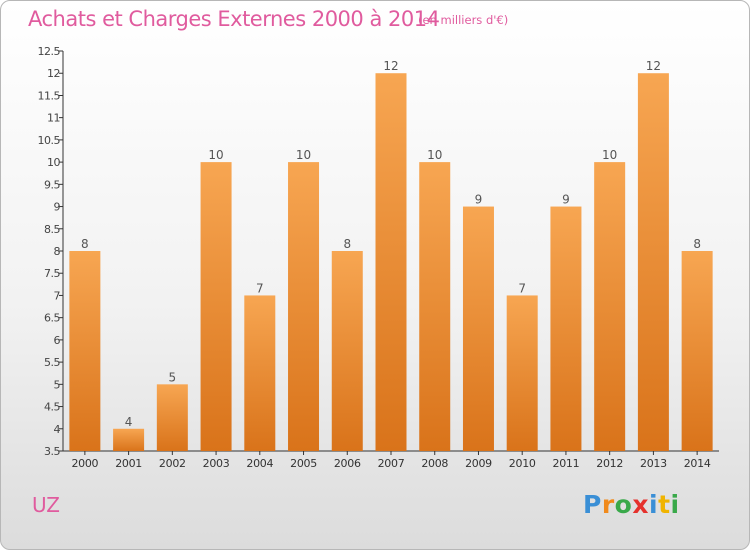 The image size is (750, 550). Describe the element at coordinates (49, 140) in the screenshot. I see `y-tick-label: 10.5` at that location.